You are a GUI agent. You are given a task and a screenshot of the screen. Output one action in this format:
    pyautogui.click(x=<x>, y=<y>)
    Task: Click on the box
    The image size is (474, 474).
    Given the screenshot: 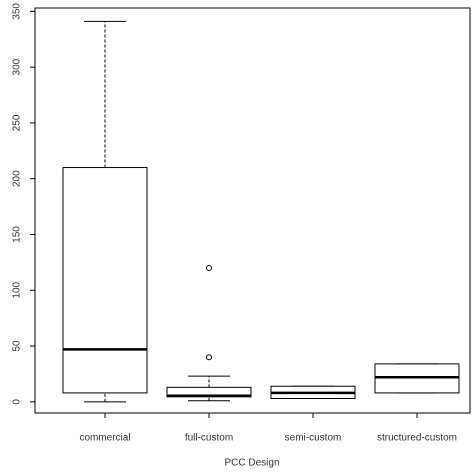 What is the action you would take?
    pyautogui.click(x=105, y=280)
    